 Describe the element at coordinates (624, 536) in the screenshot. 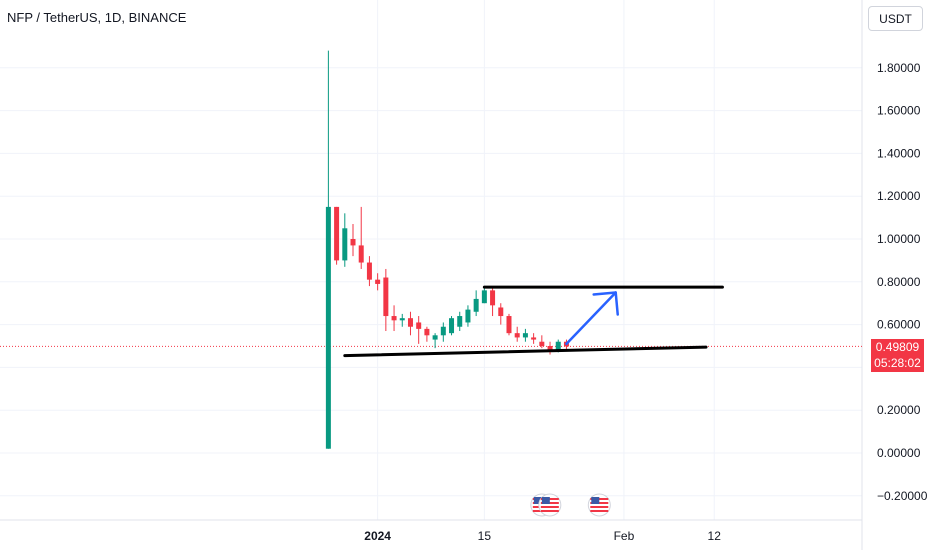

I see `x-tick-label: Feb` at that location.